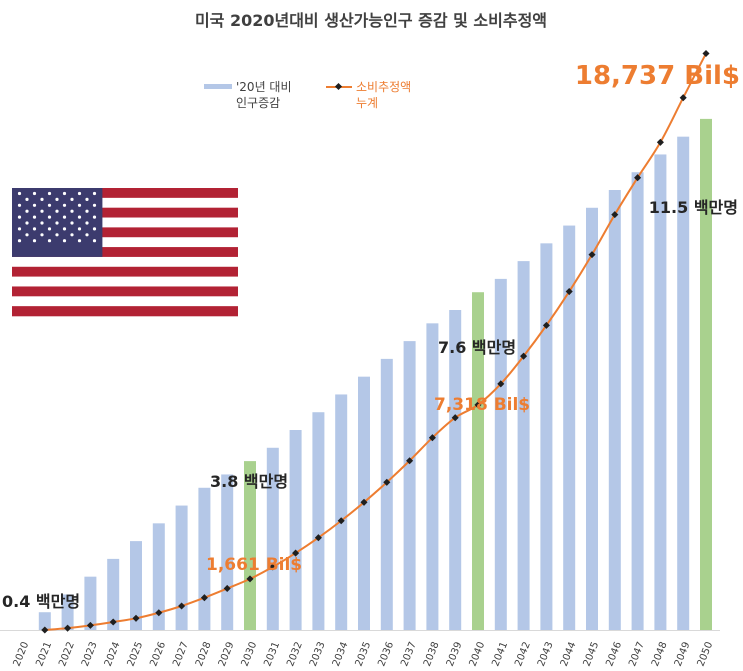  I want to click on x-tick-2040: 2040, so click(478, 654).